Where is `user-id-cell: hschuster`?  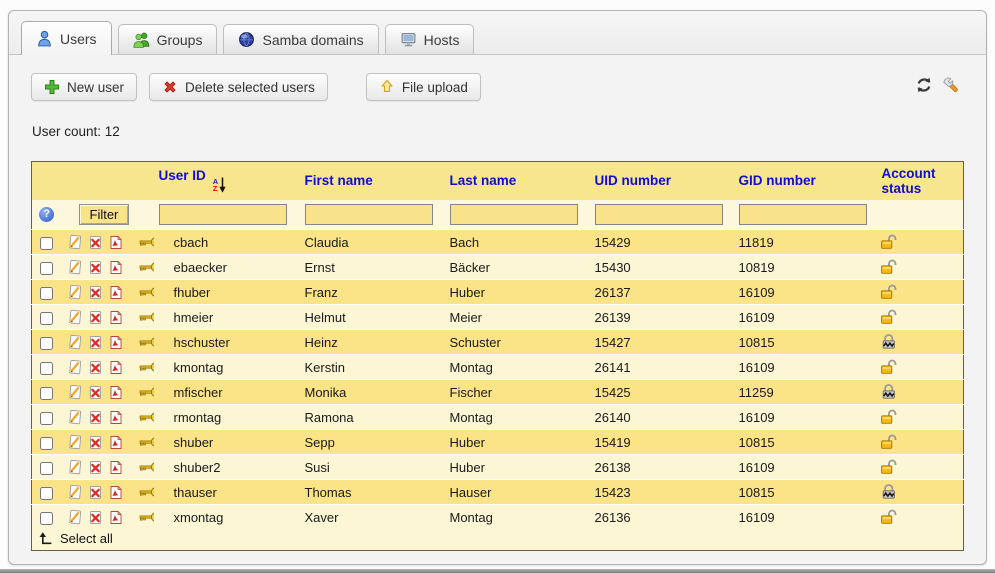 user-id-cell: hschuster is located at coordinates (226, 342).